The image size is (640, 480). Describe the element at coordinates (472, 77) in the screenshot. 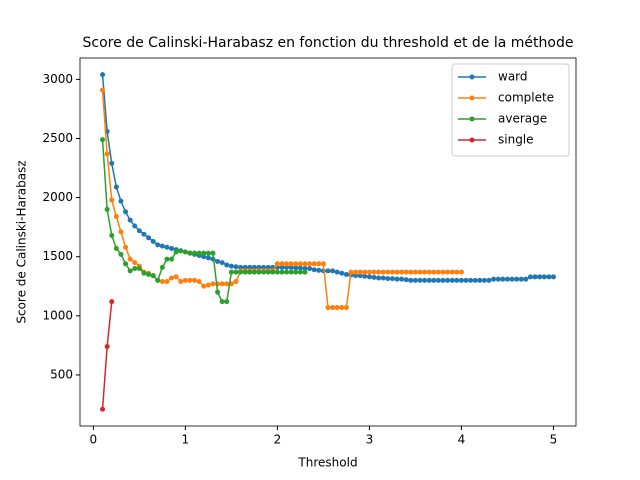

I see `legend-marker` at that location.